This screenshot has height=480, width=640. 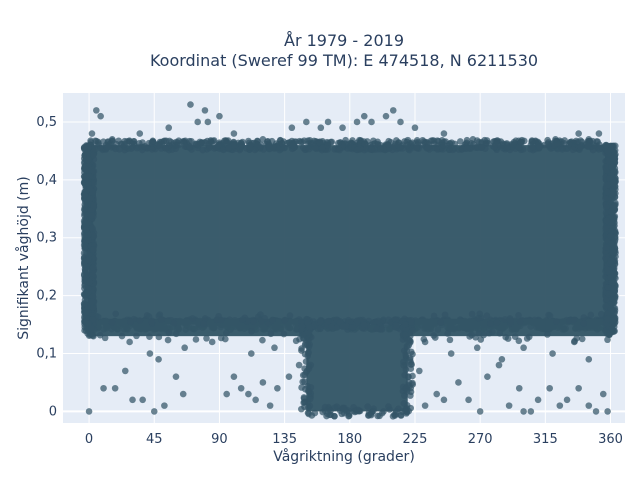 I want to click on y-tick-label: 0,1, so click(x=46, y=354).